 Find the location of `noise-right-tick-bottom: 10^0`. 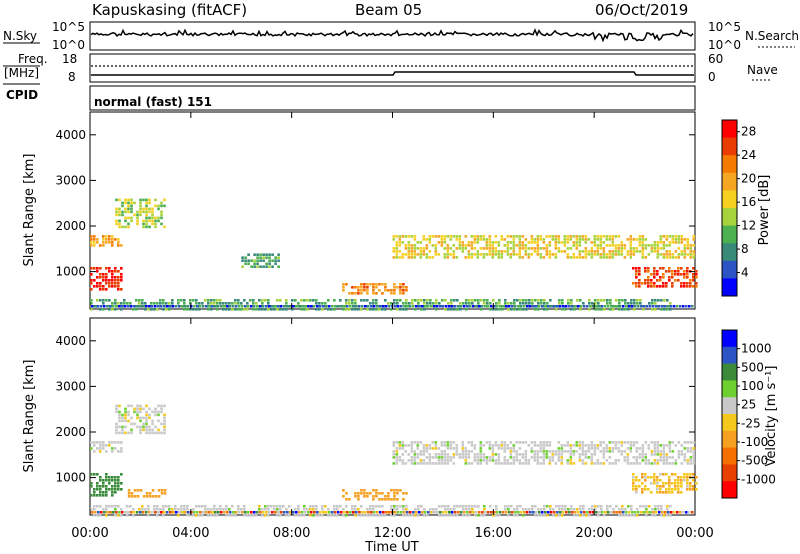

noise-right-tick-bottom: 10^0 is located at coordinates (724, 45).